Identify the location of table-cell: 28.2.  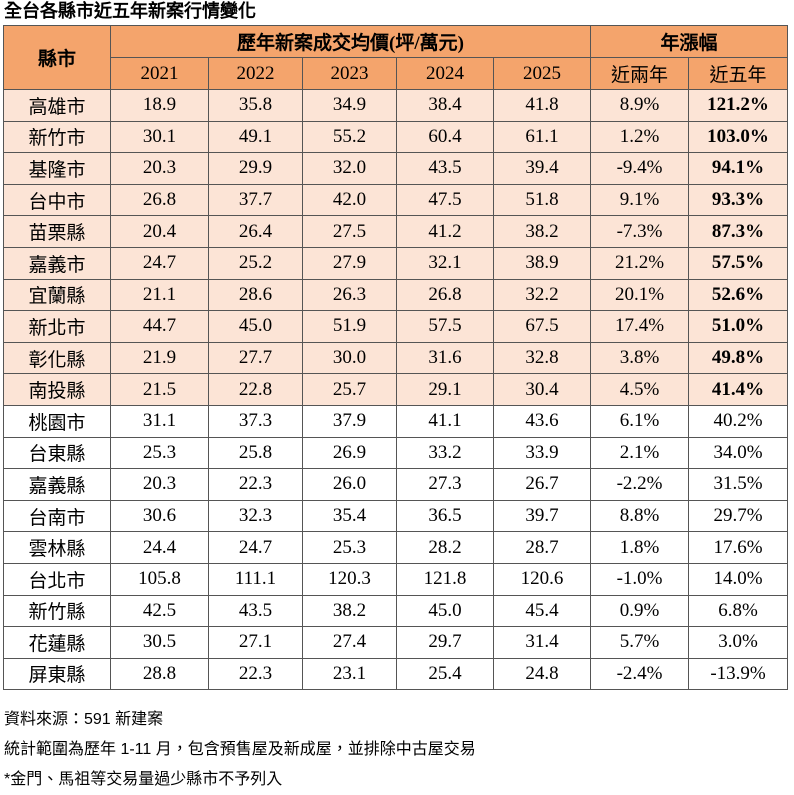
(445, 547).